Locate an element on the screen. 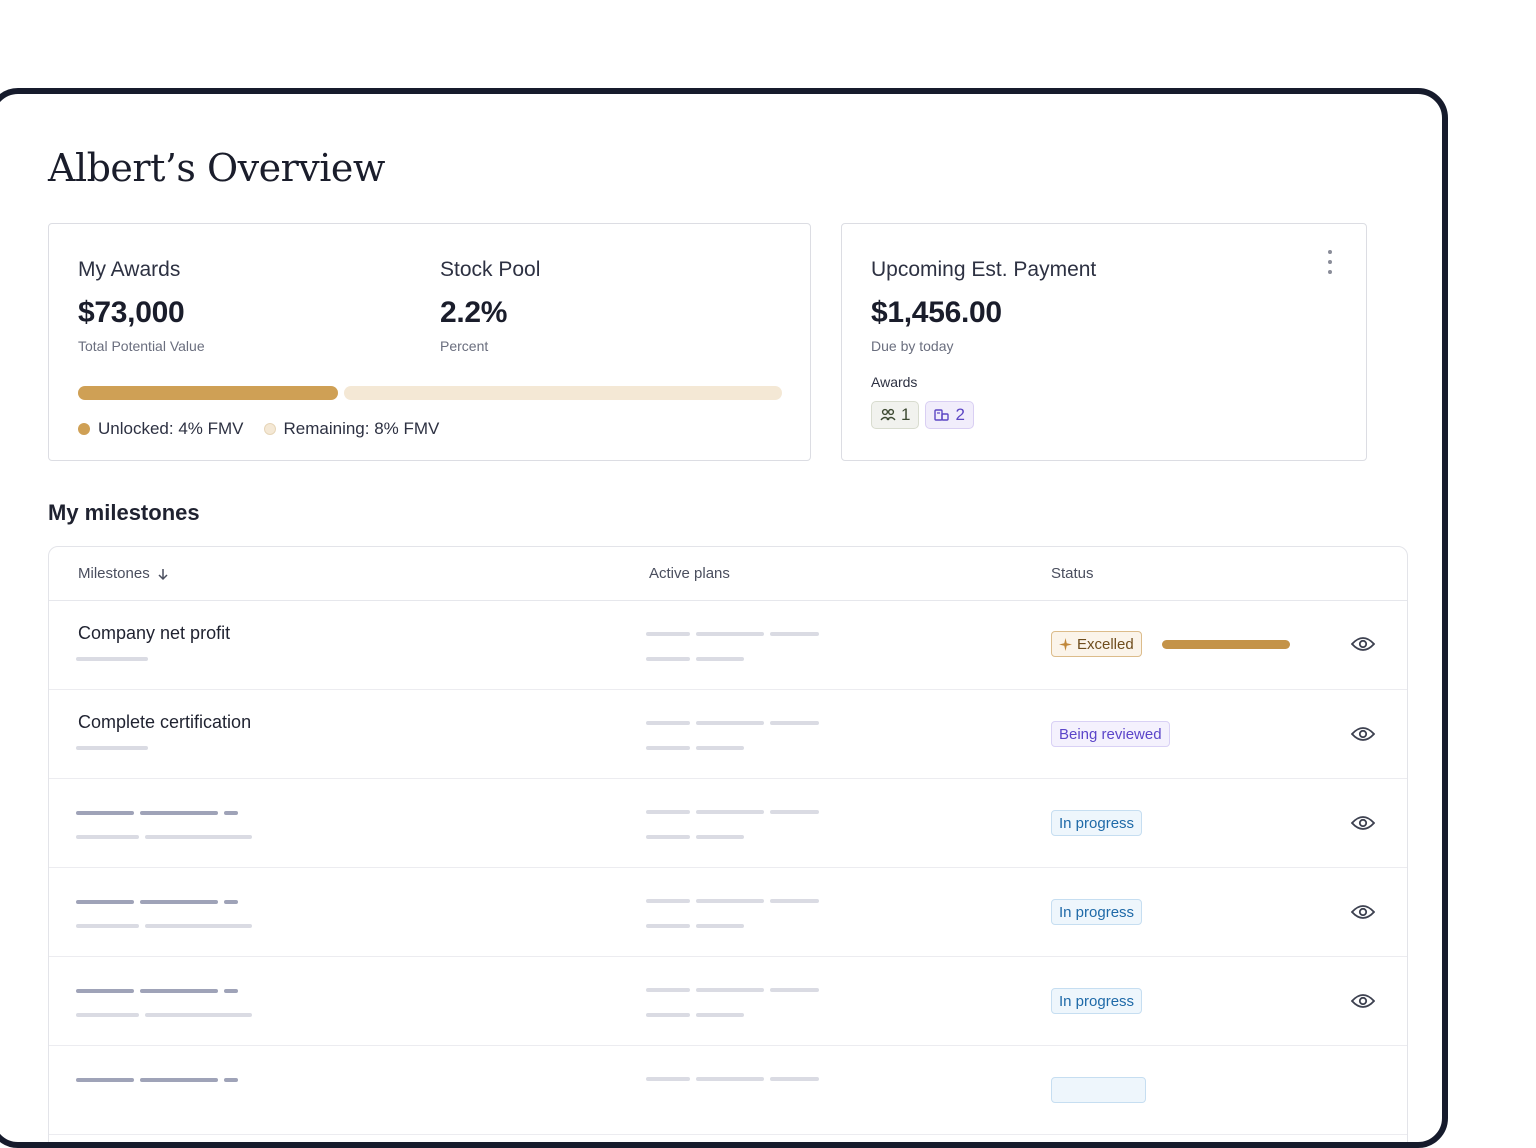 This screenshot has height=1148, width=1536. column-header-active-plans: Active plans is located at coordinates (689, 573).